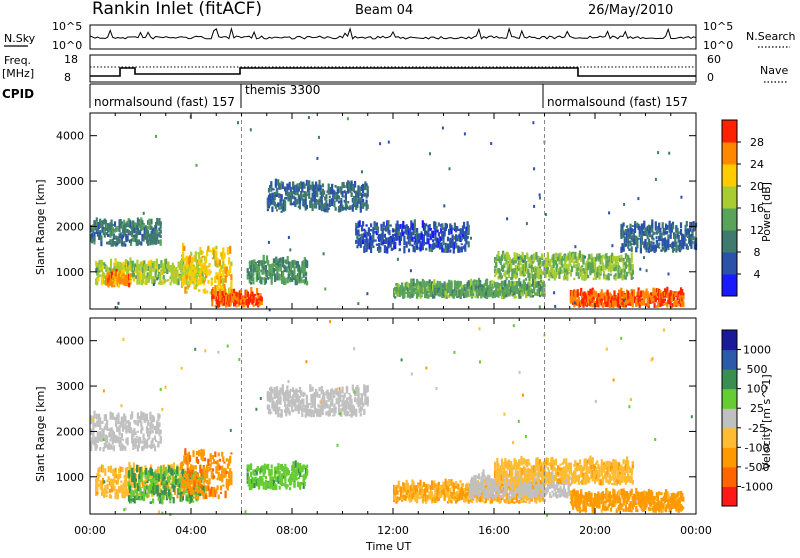  What do you see at coordinates (70, 226) in the screenshot?
I see `y-tick-label: 2000` at bounding box center [70, 226].